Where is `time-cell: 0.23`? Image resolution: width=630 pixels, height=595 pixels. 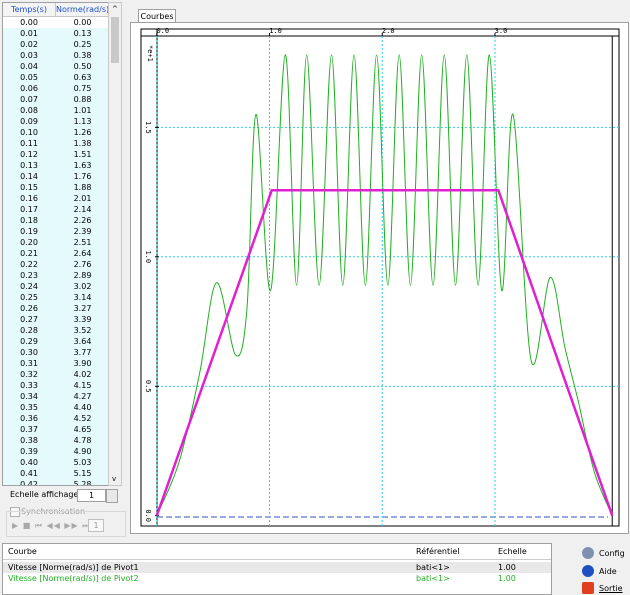 time-cell: 0.23 is located at coordinates (29, 275).